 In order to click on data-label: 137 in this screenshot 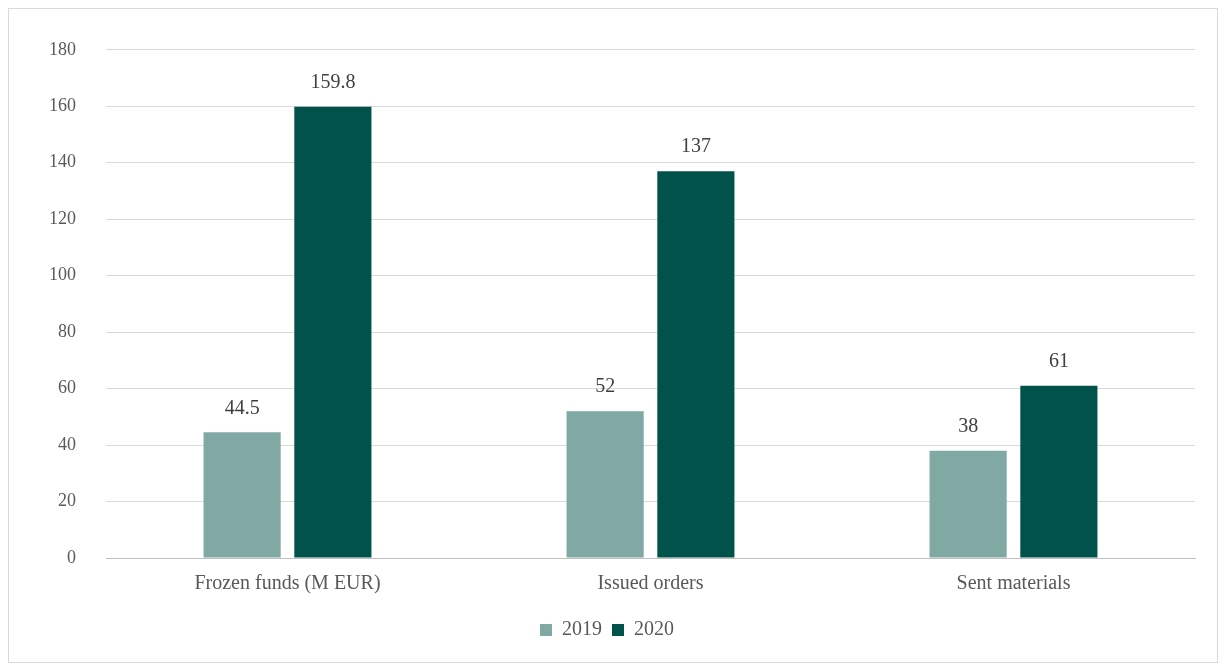, I will do `click(695, 145)`.